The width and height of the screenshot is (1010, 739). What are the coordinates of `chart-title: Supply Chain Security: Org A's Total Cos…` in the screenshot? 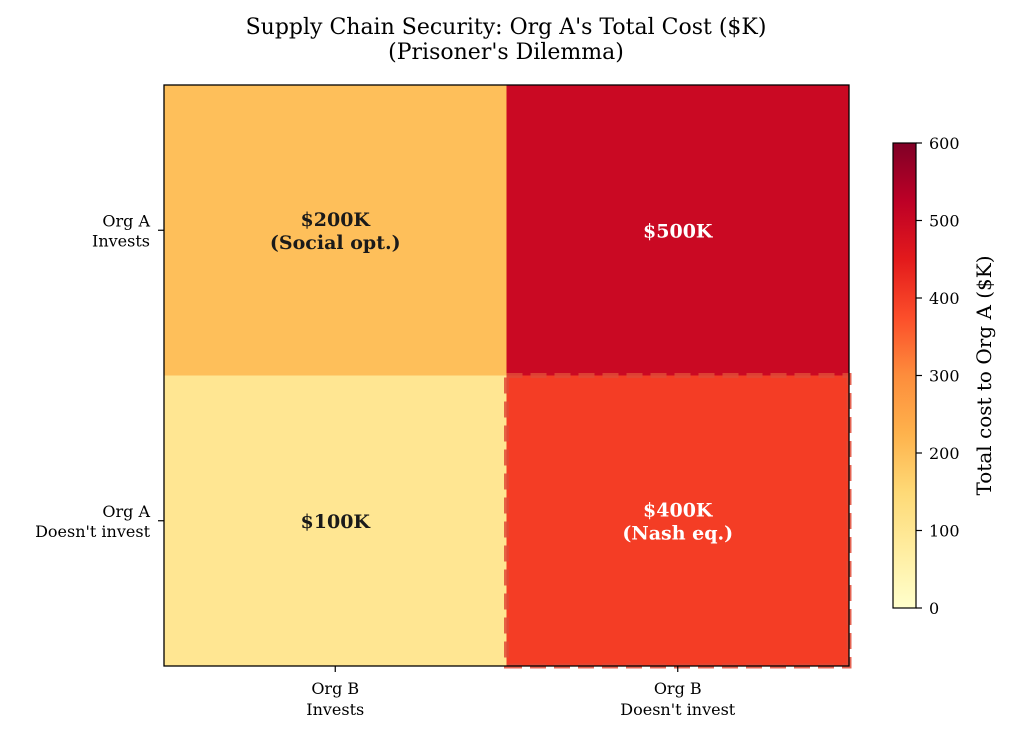 It's located at (506, 40).